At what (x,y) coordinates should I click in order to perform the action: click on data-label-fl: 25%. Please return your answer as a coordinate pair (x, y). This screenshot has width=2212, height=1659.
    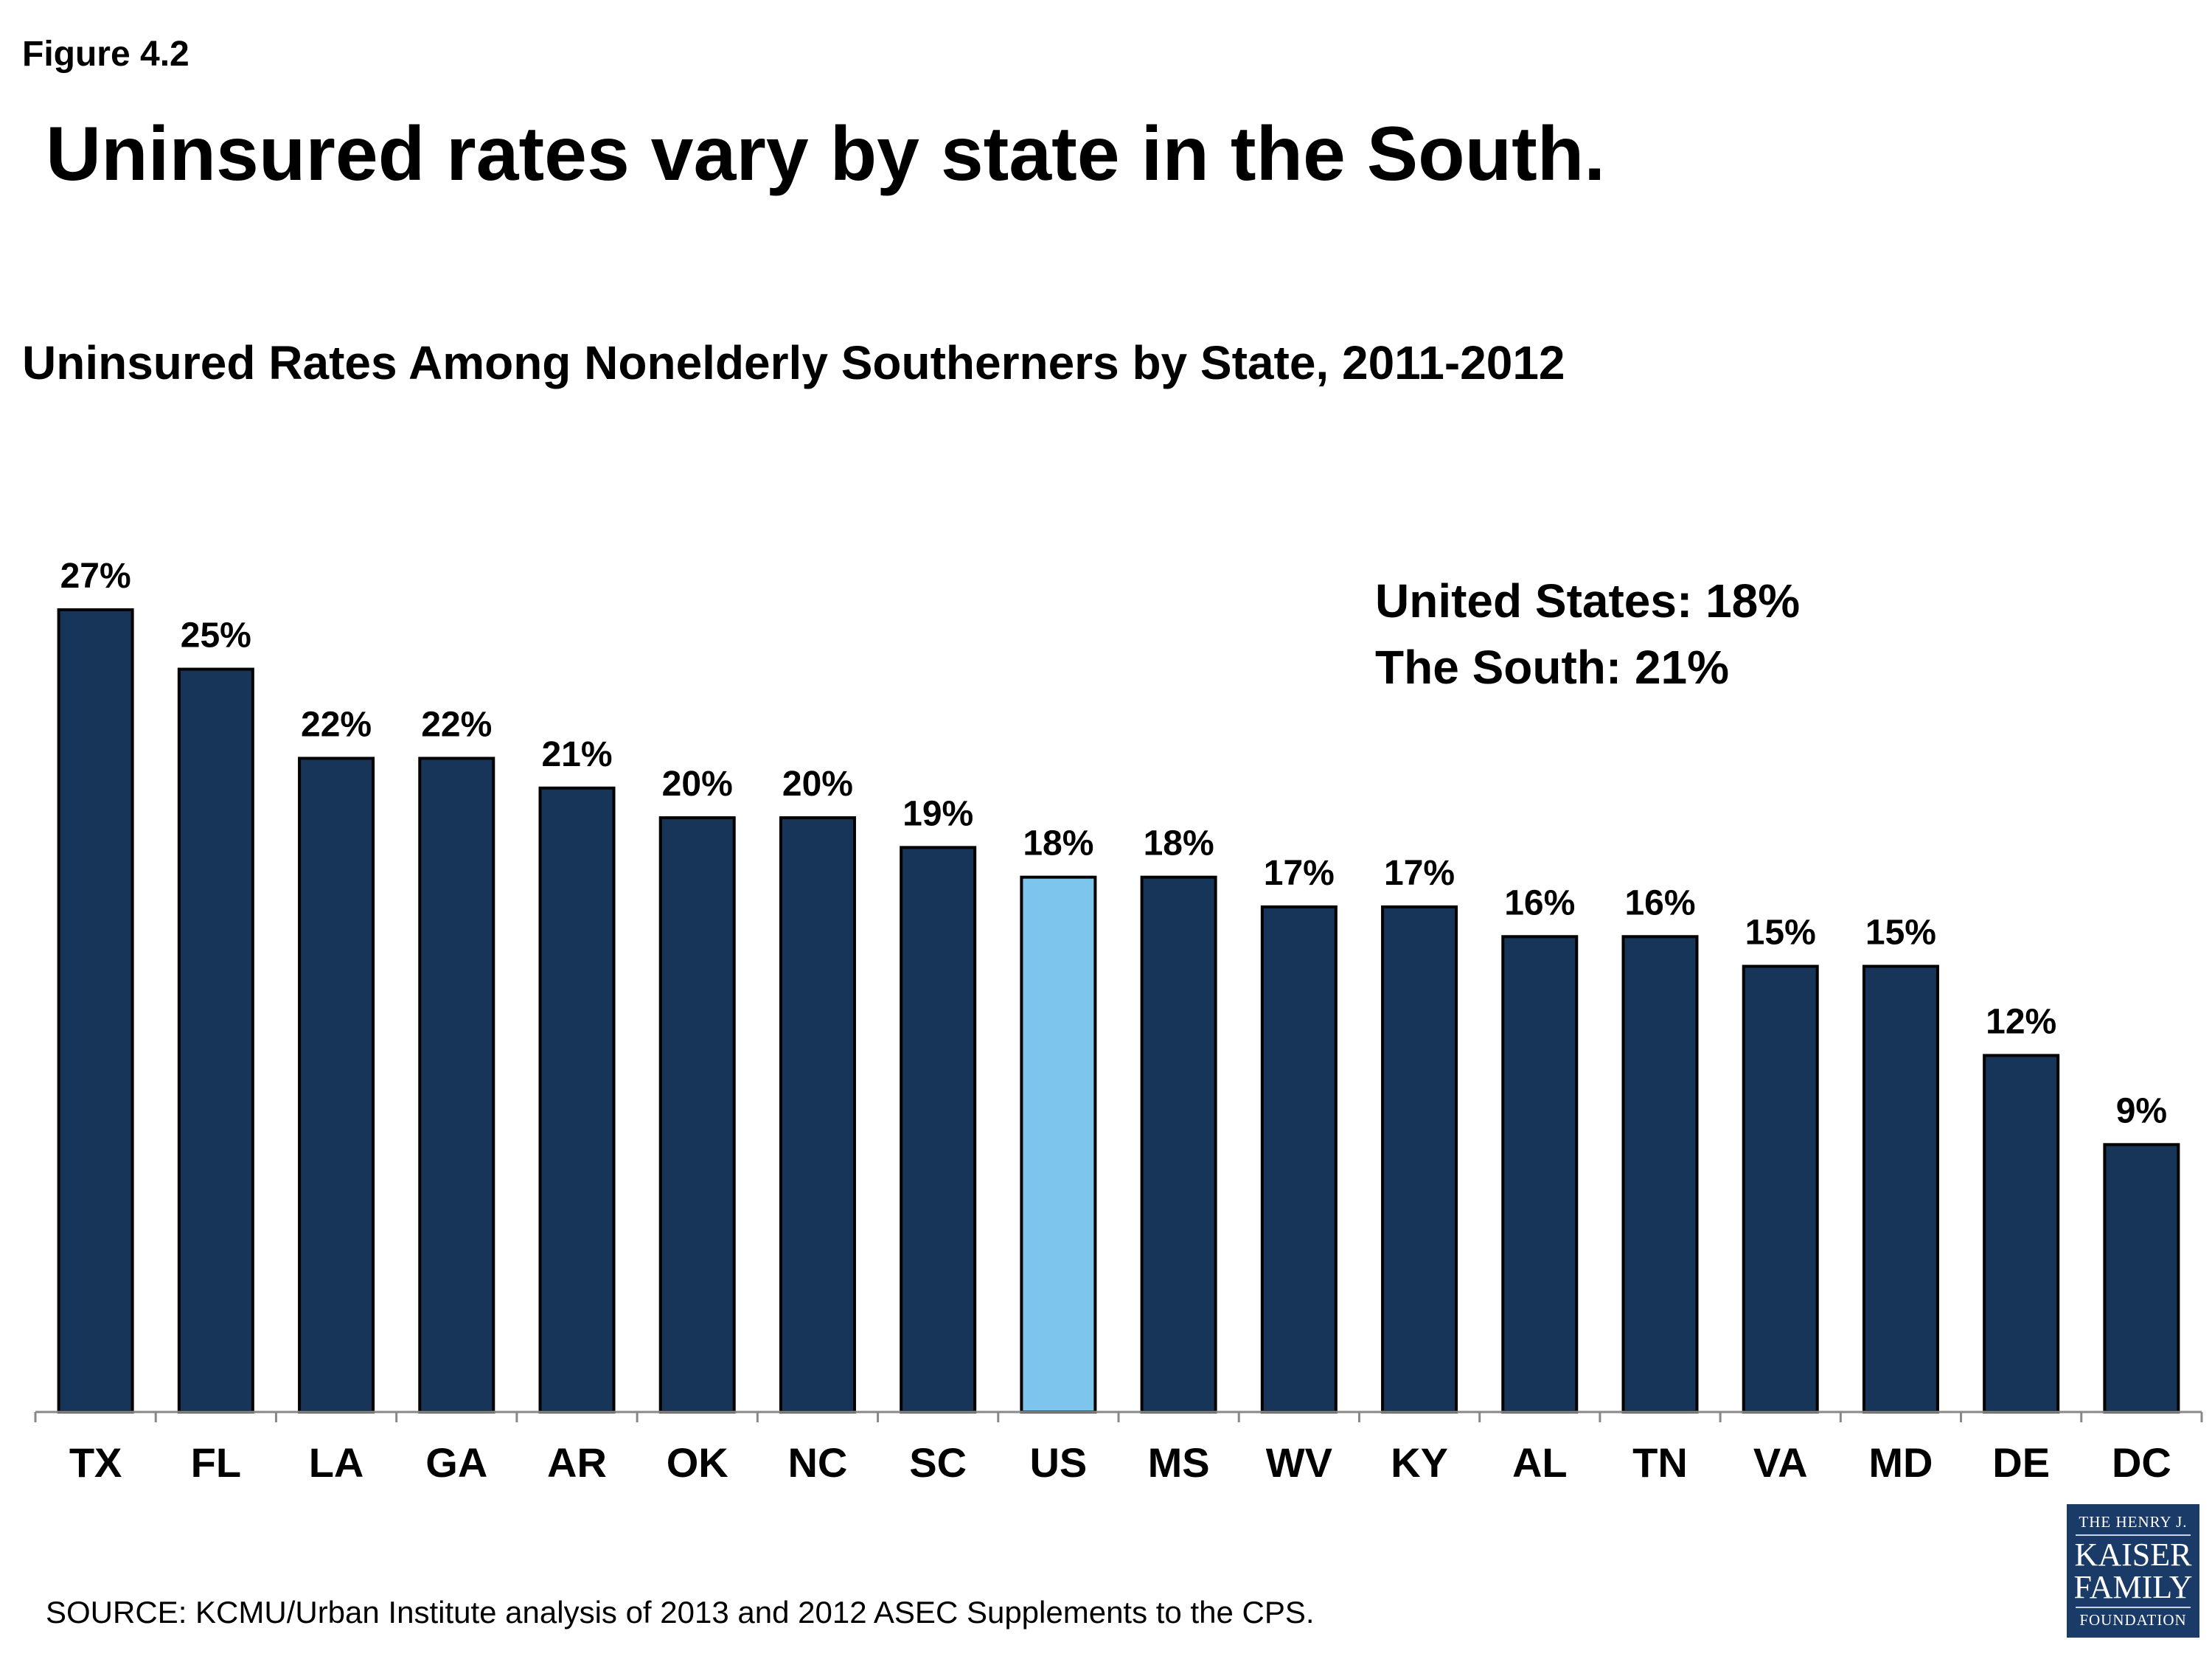
    Looking at the image, I should click on (216, 635).